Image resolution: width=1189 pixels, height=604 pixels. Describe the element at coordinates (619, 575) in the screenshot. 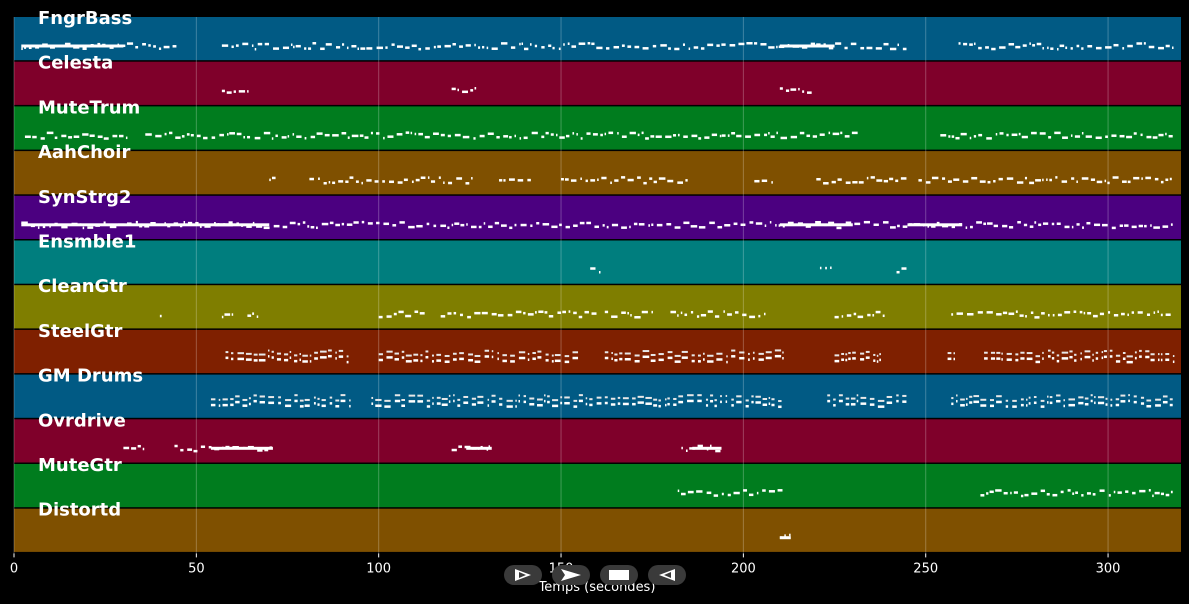

I see `stop-button` at that location.